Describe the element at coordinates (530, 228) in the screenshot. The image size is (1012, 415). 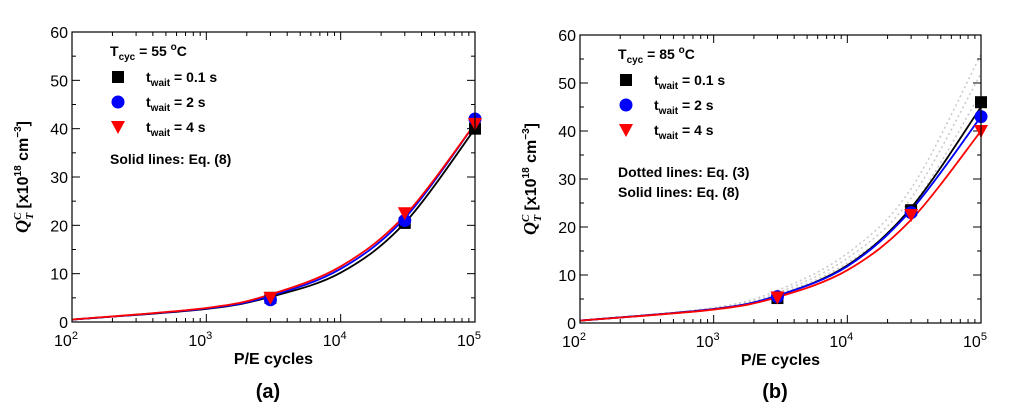
I see `y-label-symbol: Q` at that location.